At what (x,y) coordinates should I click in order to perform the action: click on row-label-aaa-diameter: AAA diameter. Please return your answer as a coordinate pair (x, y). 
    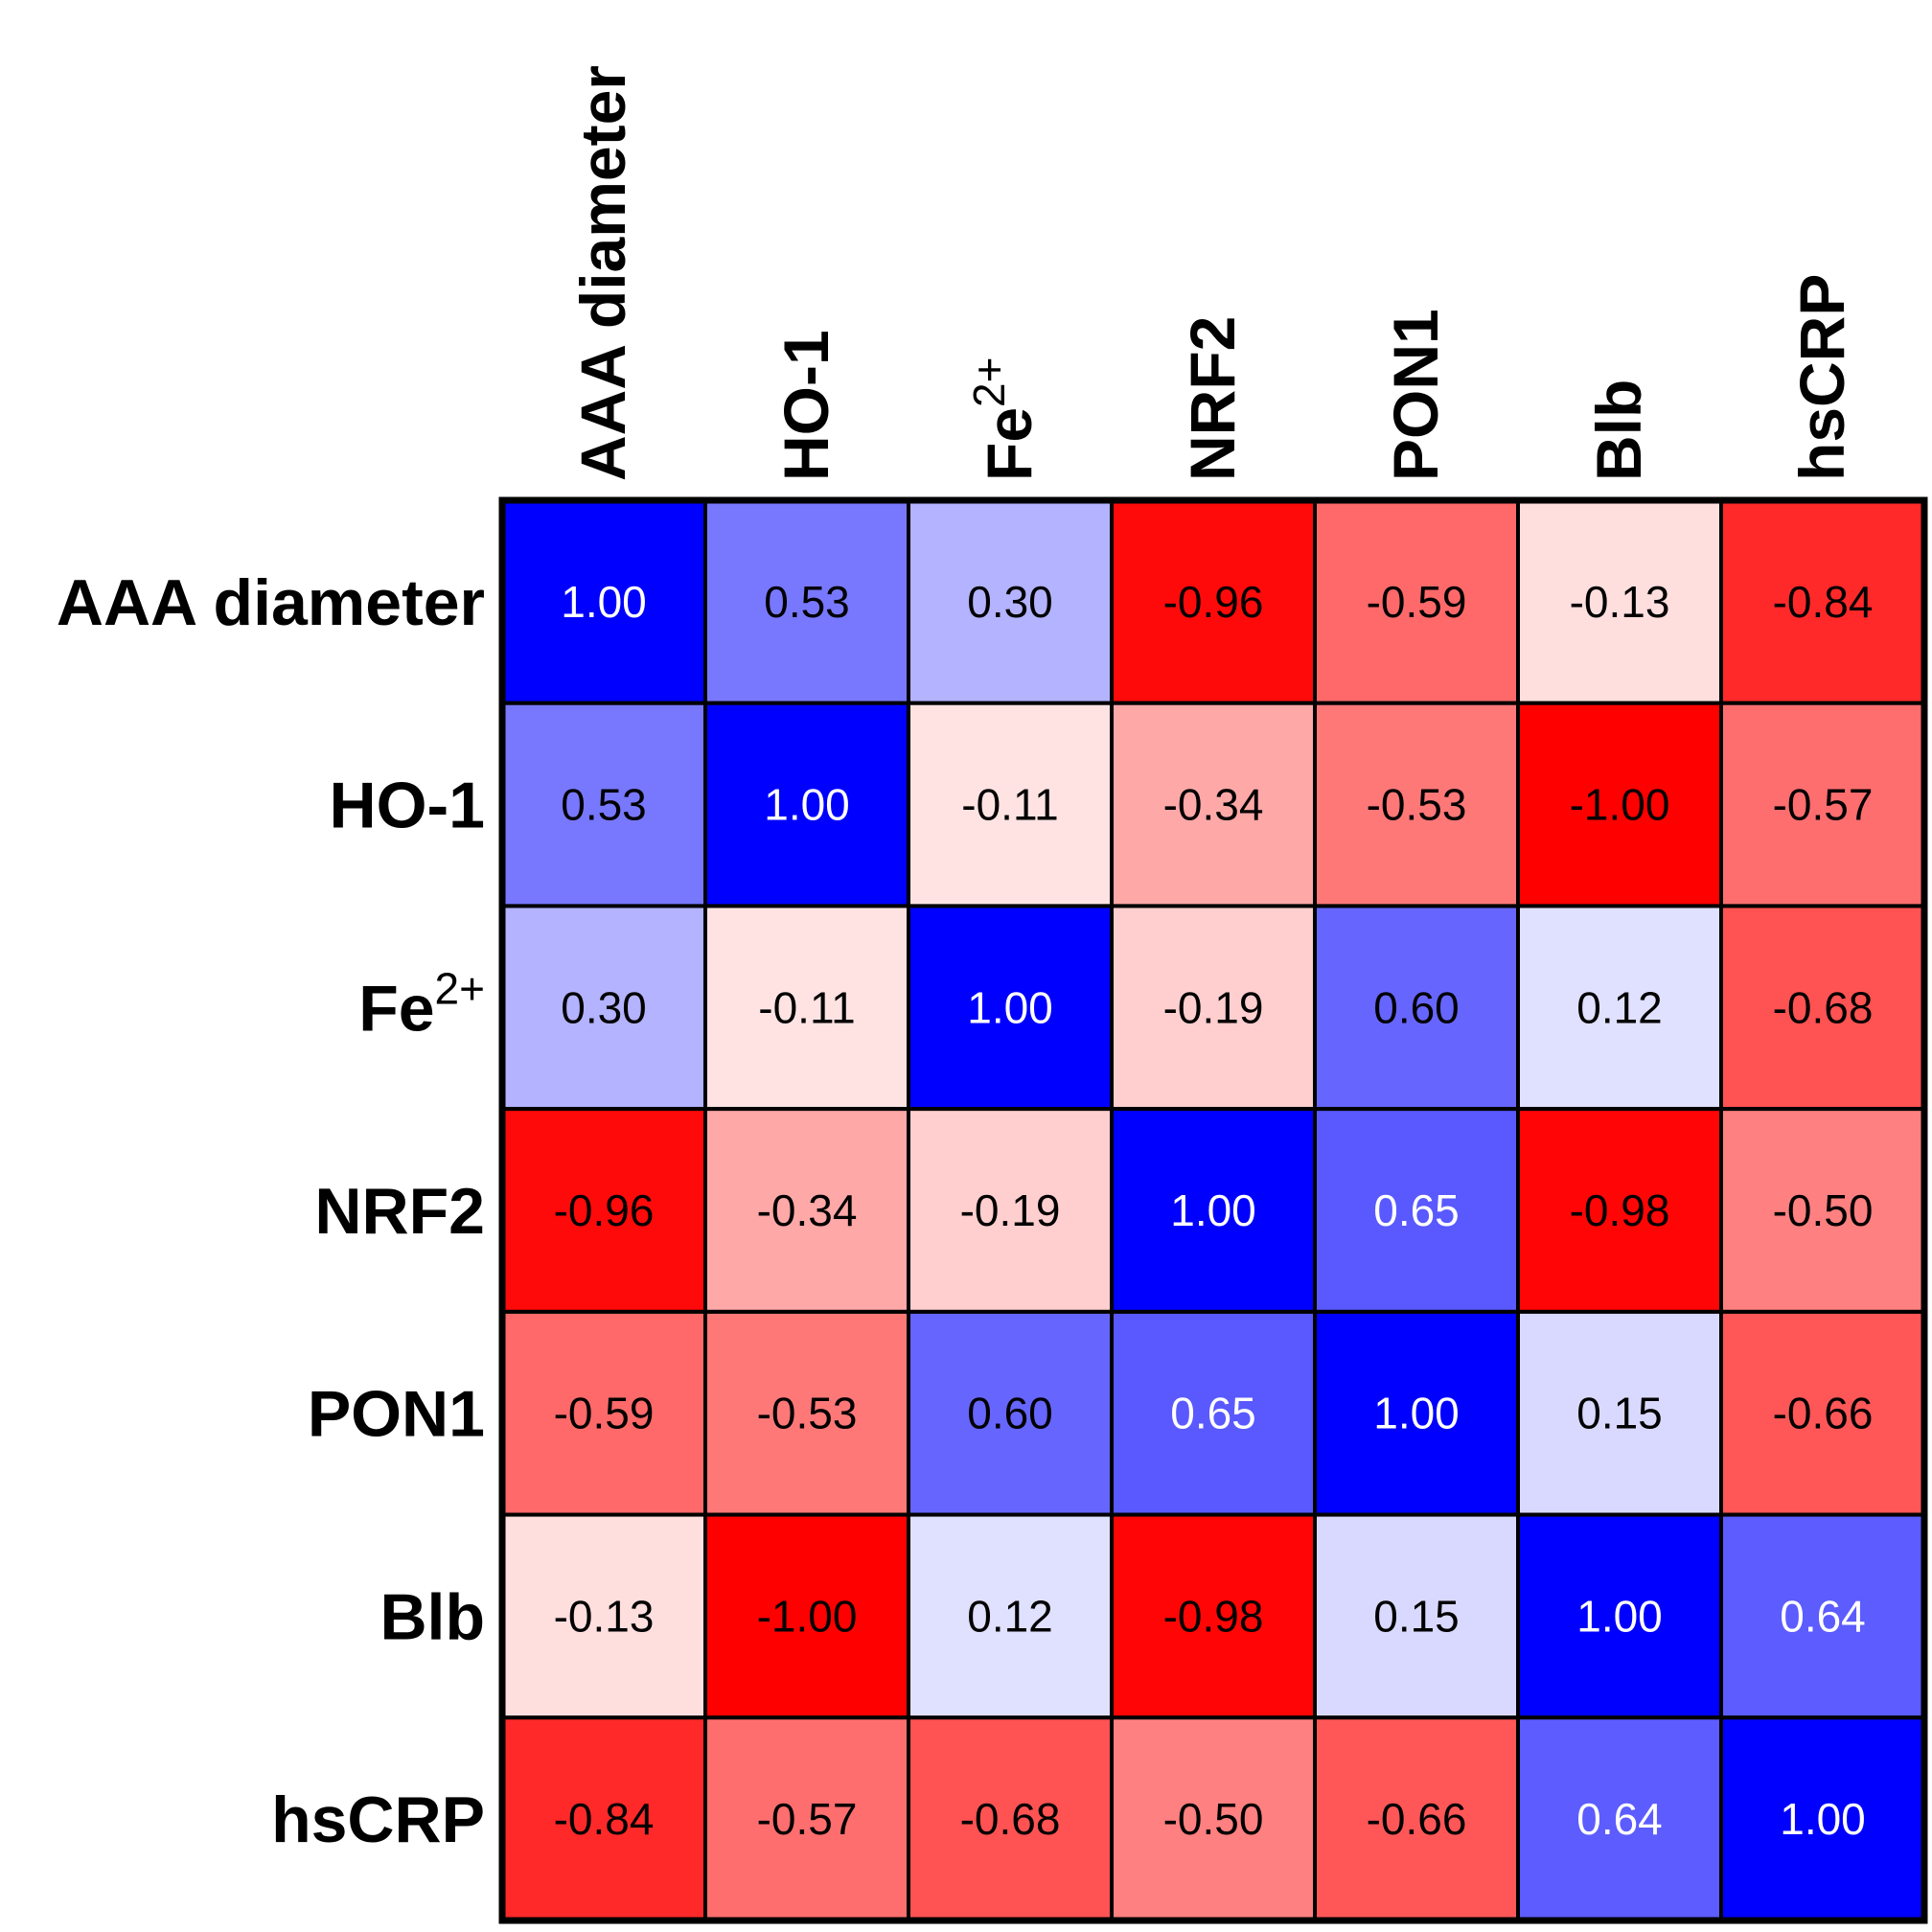
    Looking at the image, I should click on (271, 602).